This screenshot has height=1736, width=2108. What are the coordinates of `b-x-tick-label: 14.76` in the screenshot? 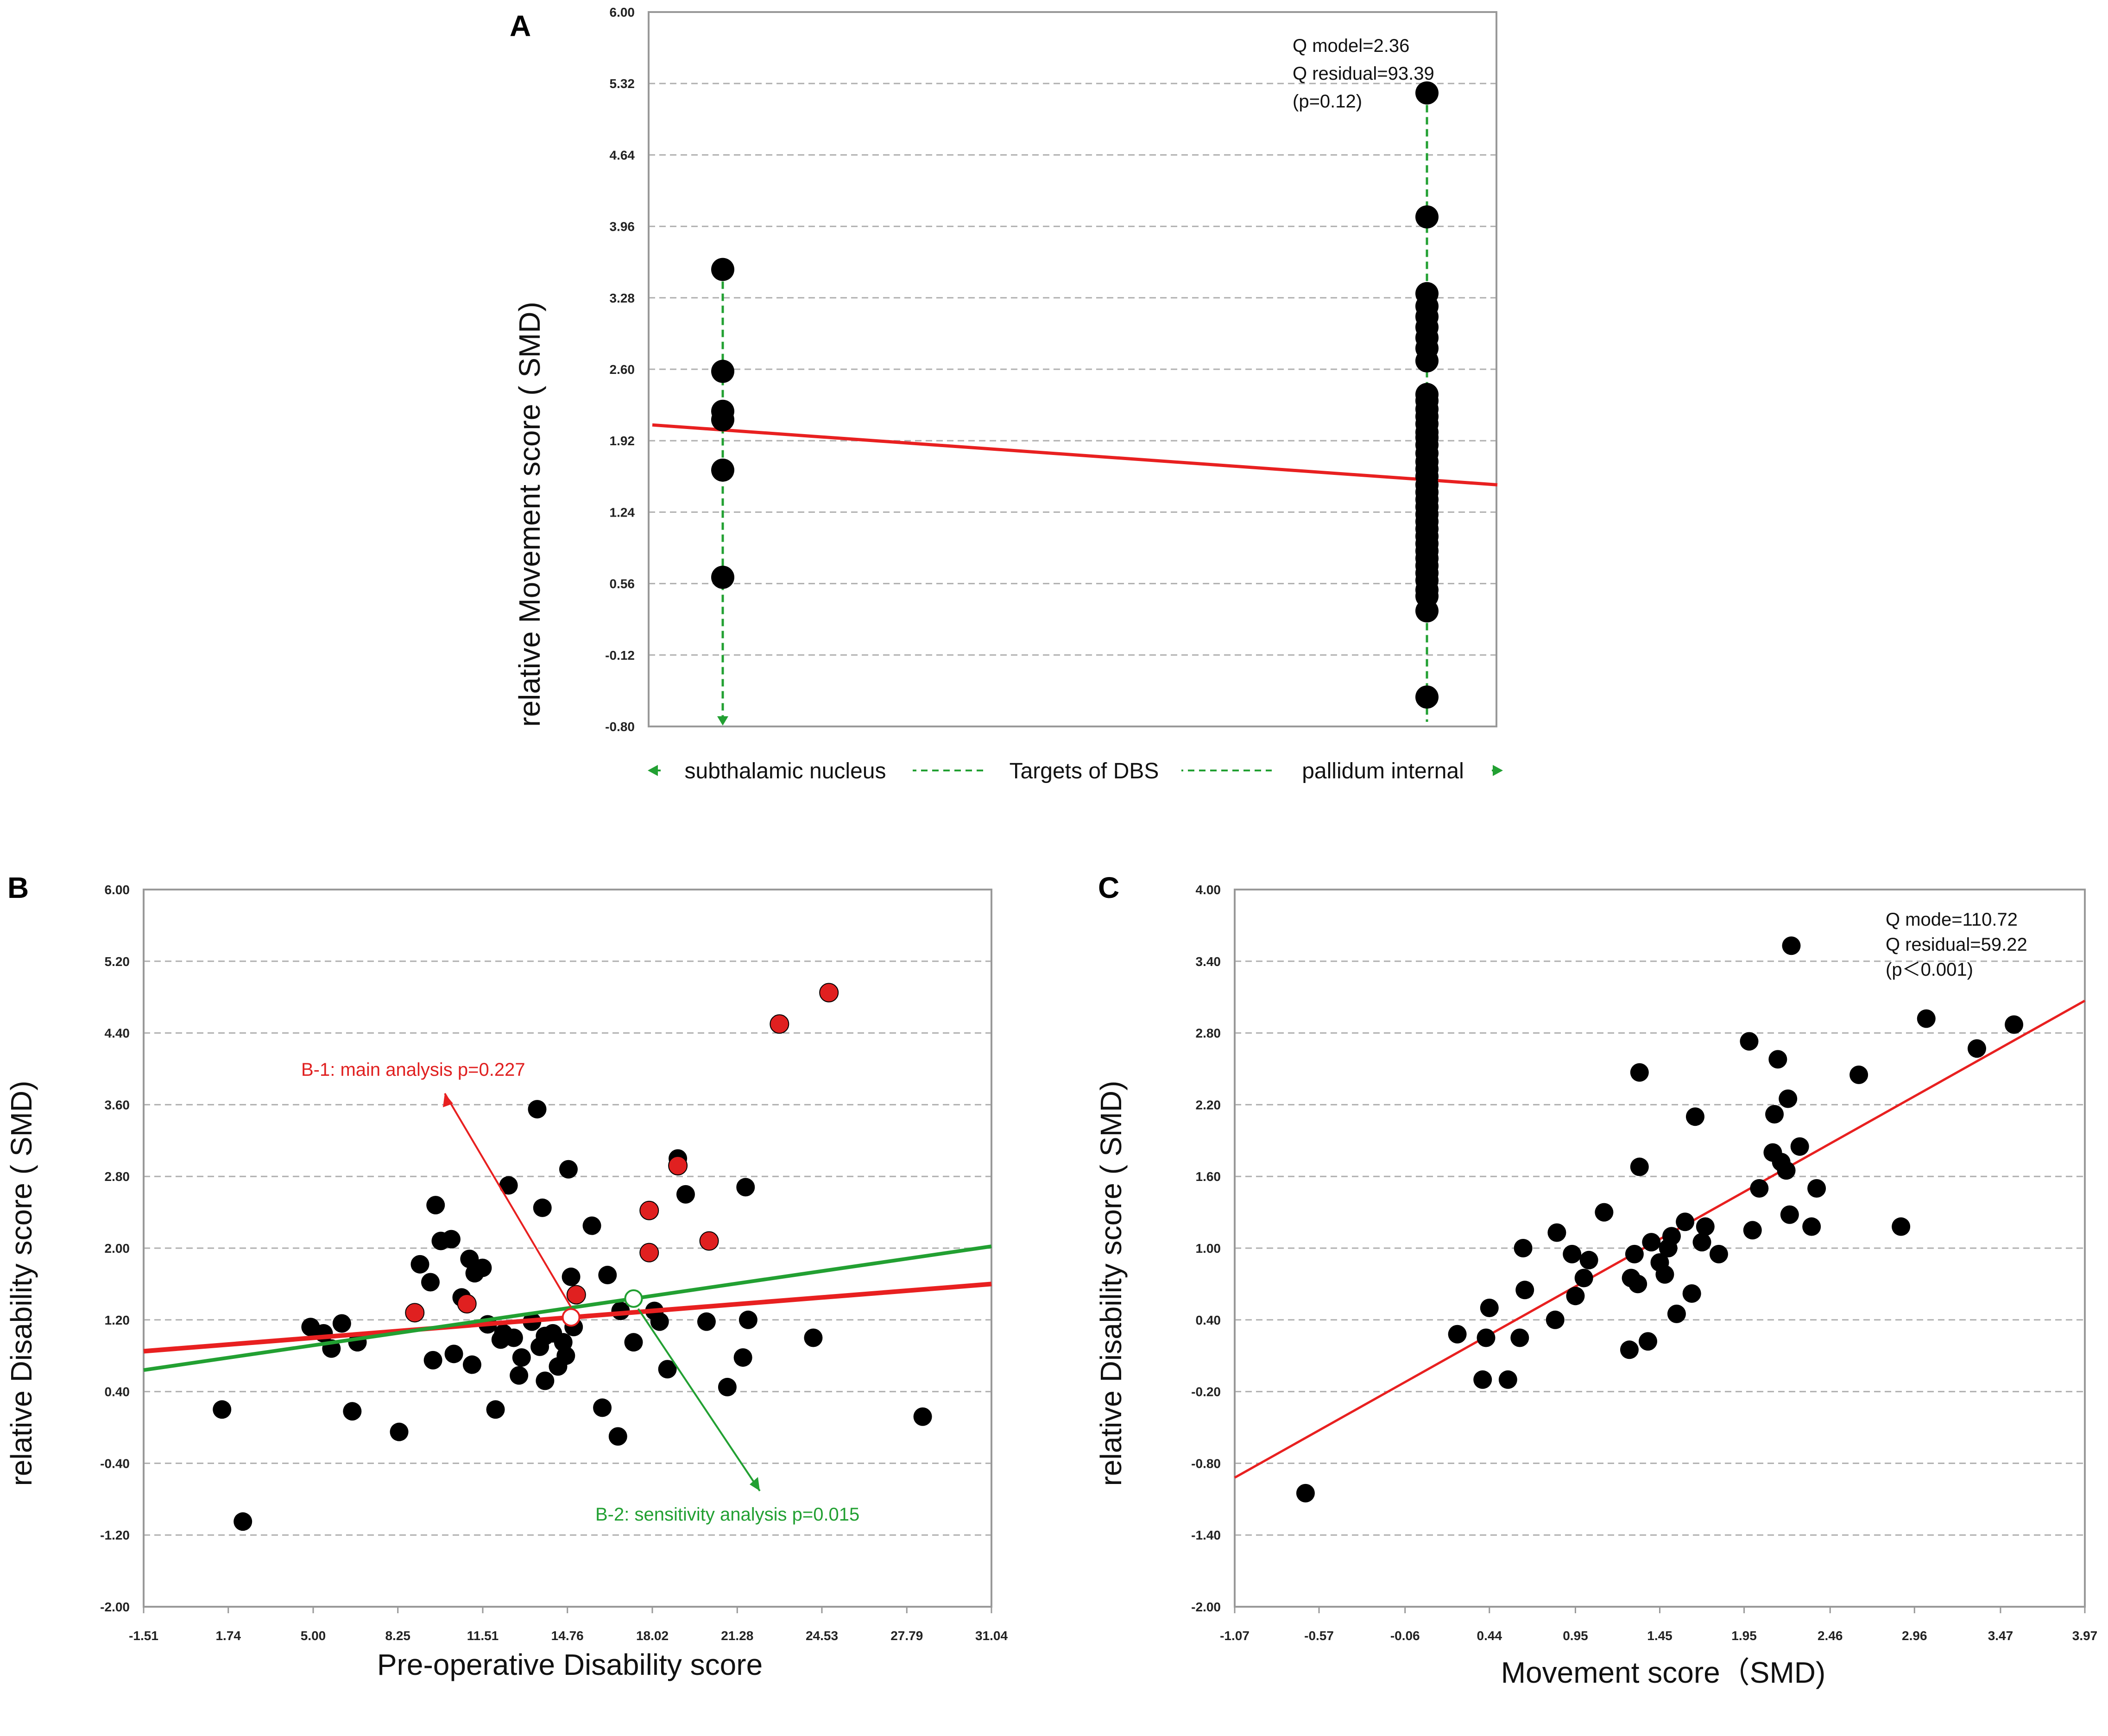 It's located at (567, 1636).